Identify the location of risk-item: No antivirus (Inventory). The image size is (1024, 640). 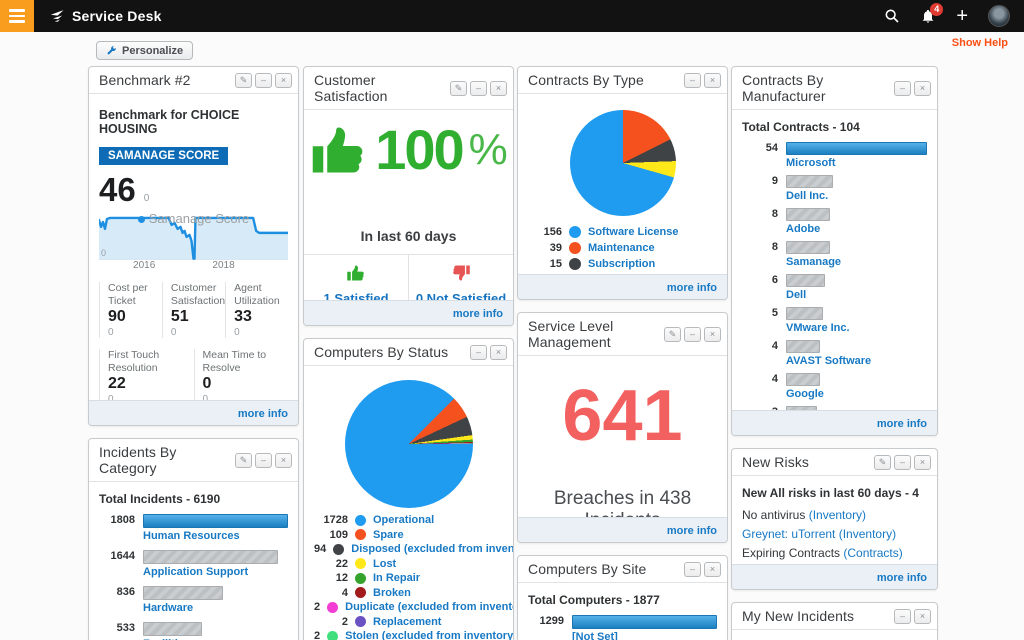
(804, 515).